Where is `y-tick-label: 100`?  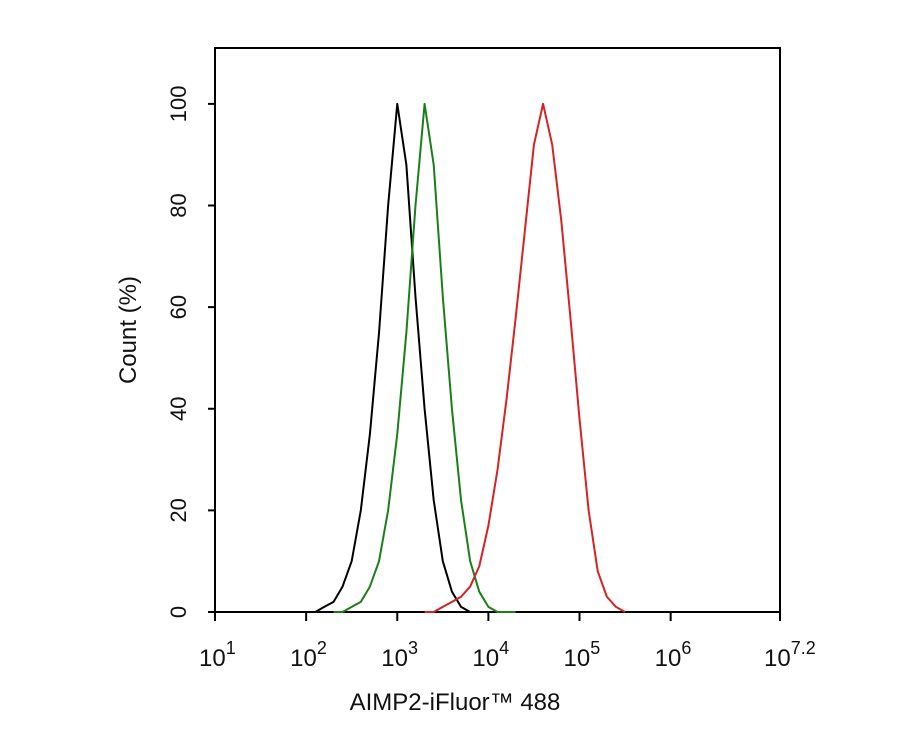 y-tick-label: 100 is located at coordinates (178, 104).